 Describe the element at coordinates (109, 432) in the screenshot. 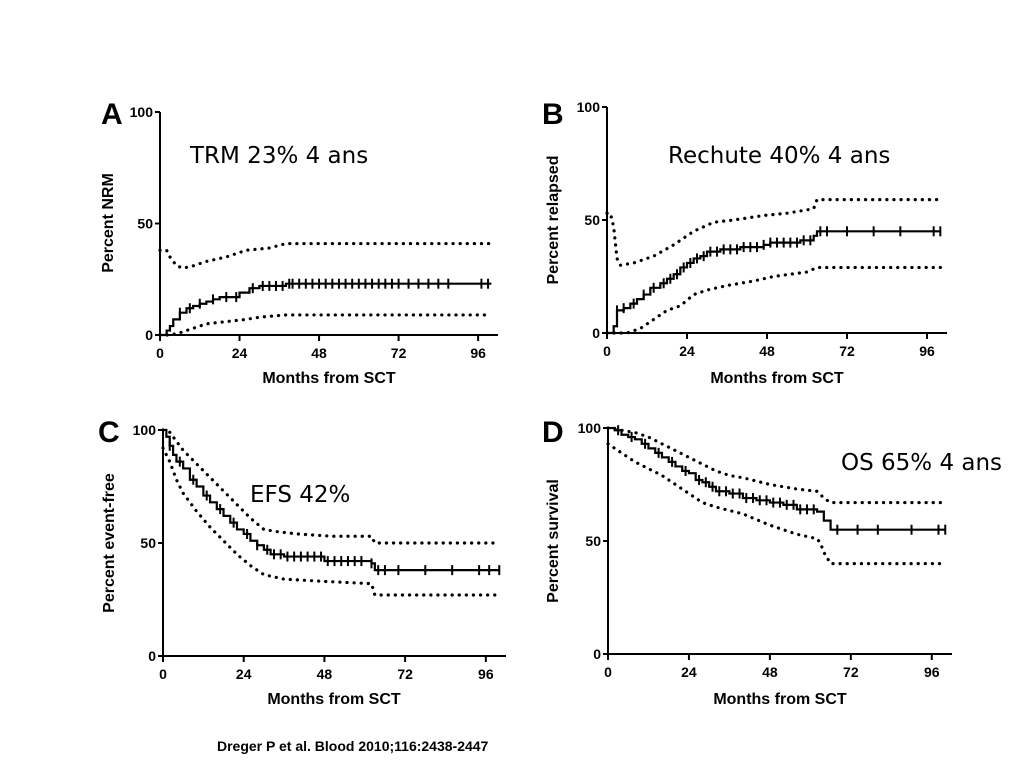

I see `panel-letter: C` at that location.